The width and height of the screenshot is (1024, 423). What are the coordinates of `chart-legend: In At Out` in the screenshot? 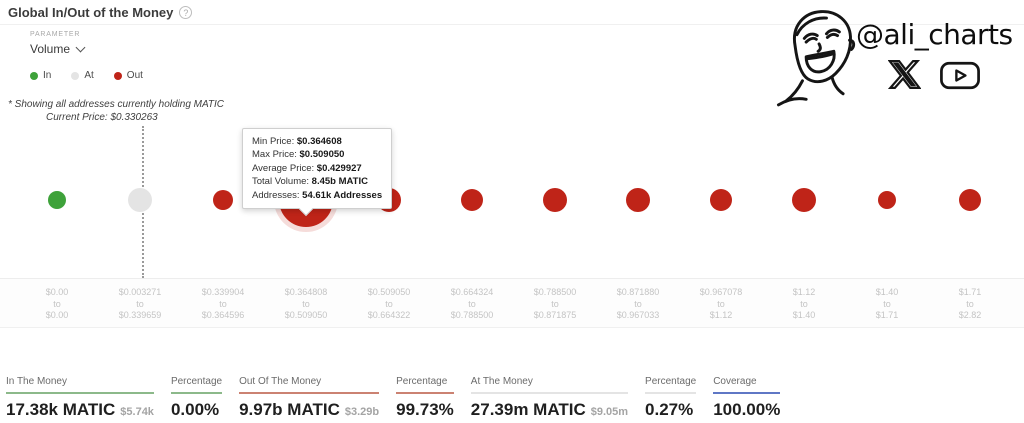 It's located at (86, 75).